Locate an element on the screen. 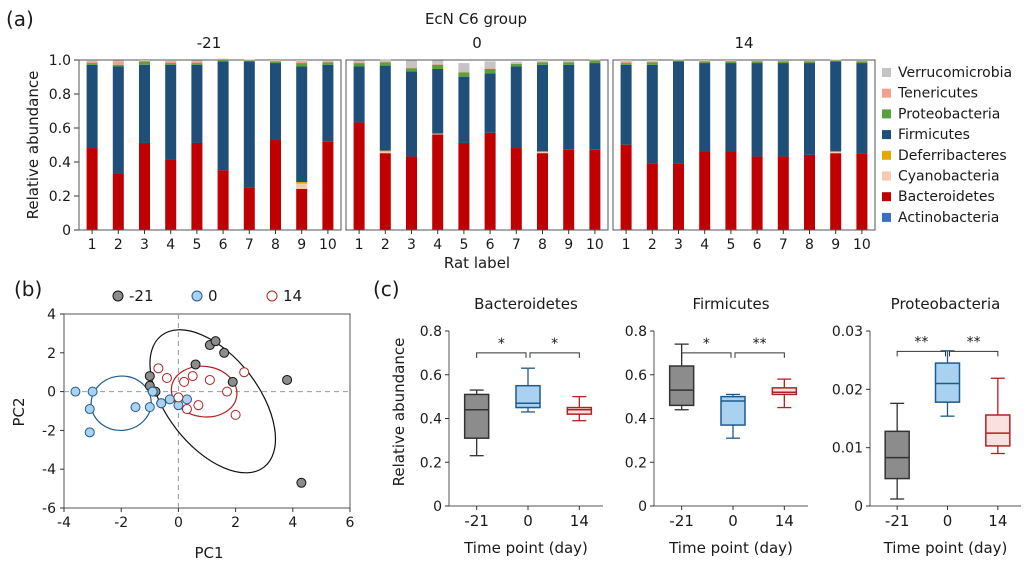  chart-a-xtick-label: 2 is located at coordinates (652, 245).